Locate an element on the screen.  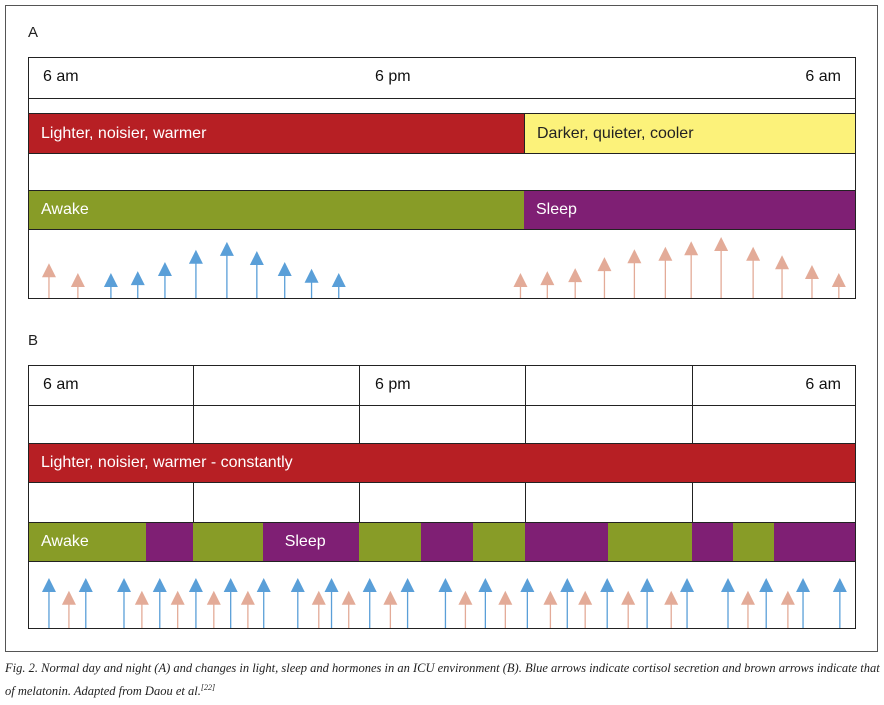
caption-reference: [22] is located at coordinates (208, 687).